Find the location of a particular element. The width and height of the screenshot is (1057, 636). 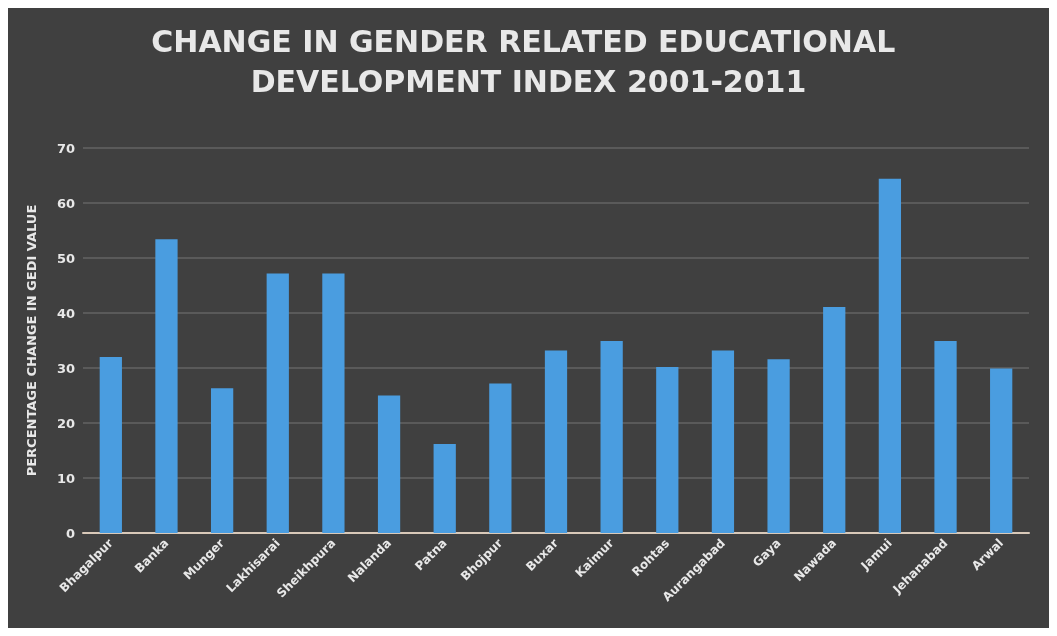

chart-title: CHANGE IN GENDER RELATED EDUCATIONAL DEVELOPMENT INDEX 2001-2011 is located at coordinates (528, 61).